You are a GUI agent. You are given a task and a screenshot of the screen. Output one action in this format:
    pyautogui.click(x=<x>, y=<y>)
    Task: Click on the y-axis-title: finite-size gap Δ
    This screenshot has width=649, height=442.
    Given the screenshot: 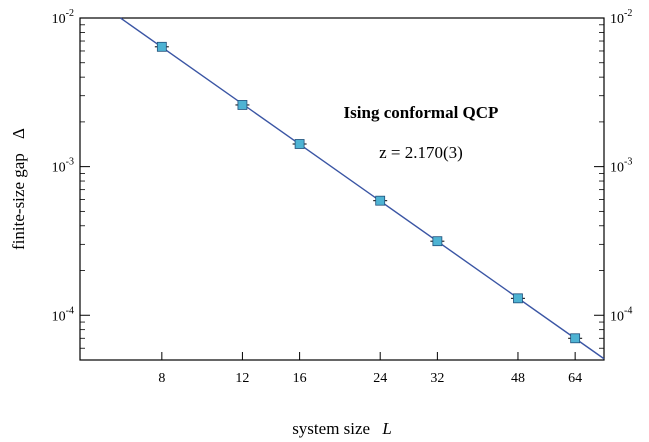 What is the action you would take?
    pyautogui.click(x=18, y=189)
    